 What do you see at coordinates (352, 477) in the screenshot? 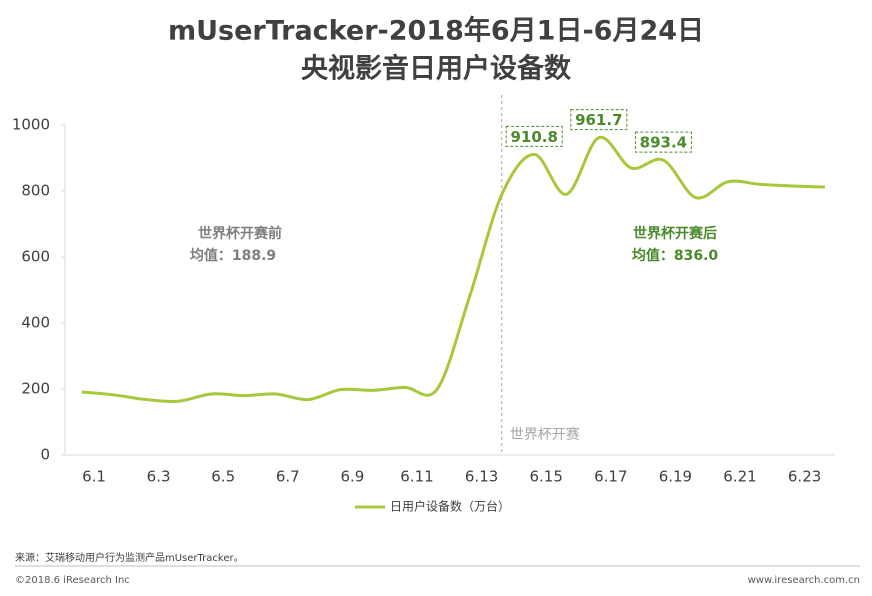
I see `x-tick-label: 6.9` at bounding box center [352, 477].